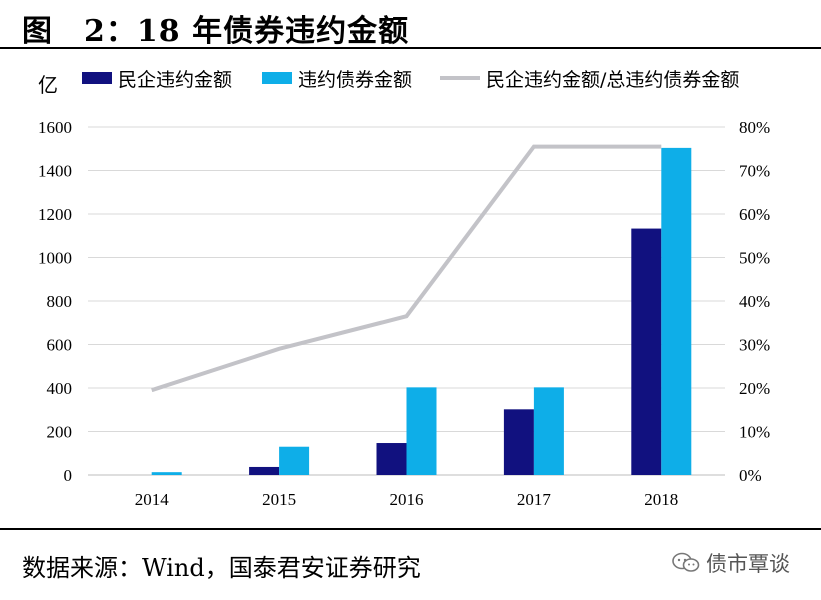 The height and width of the screenshot is (600, 821). I want to click on y-right-tick-label: 10%, so click(754, 432).